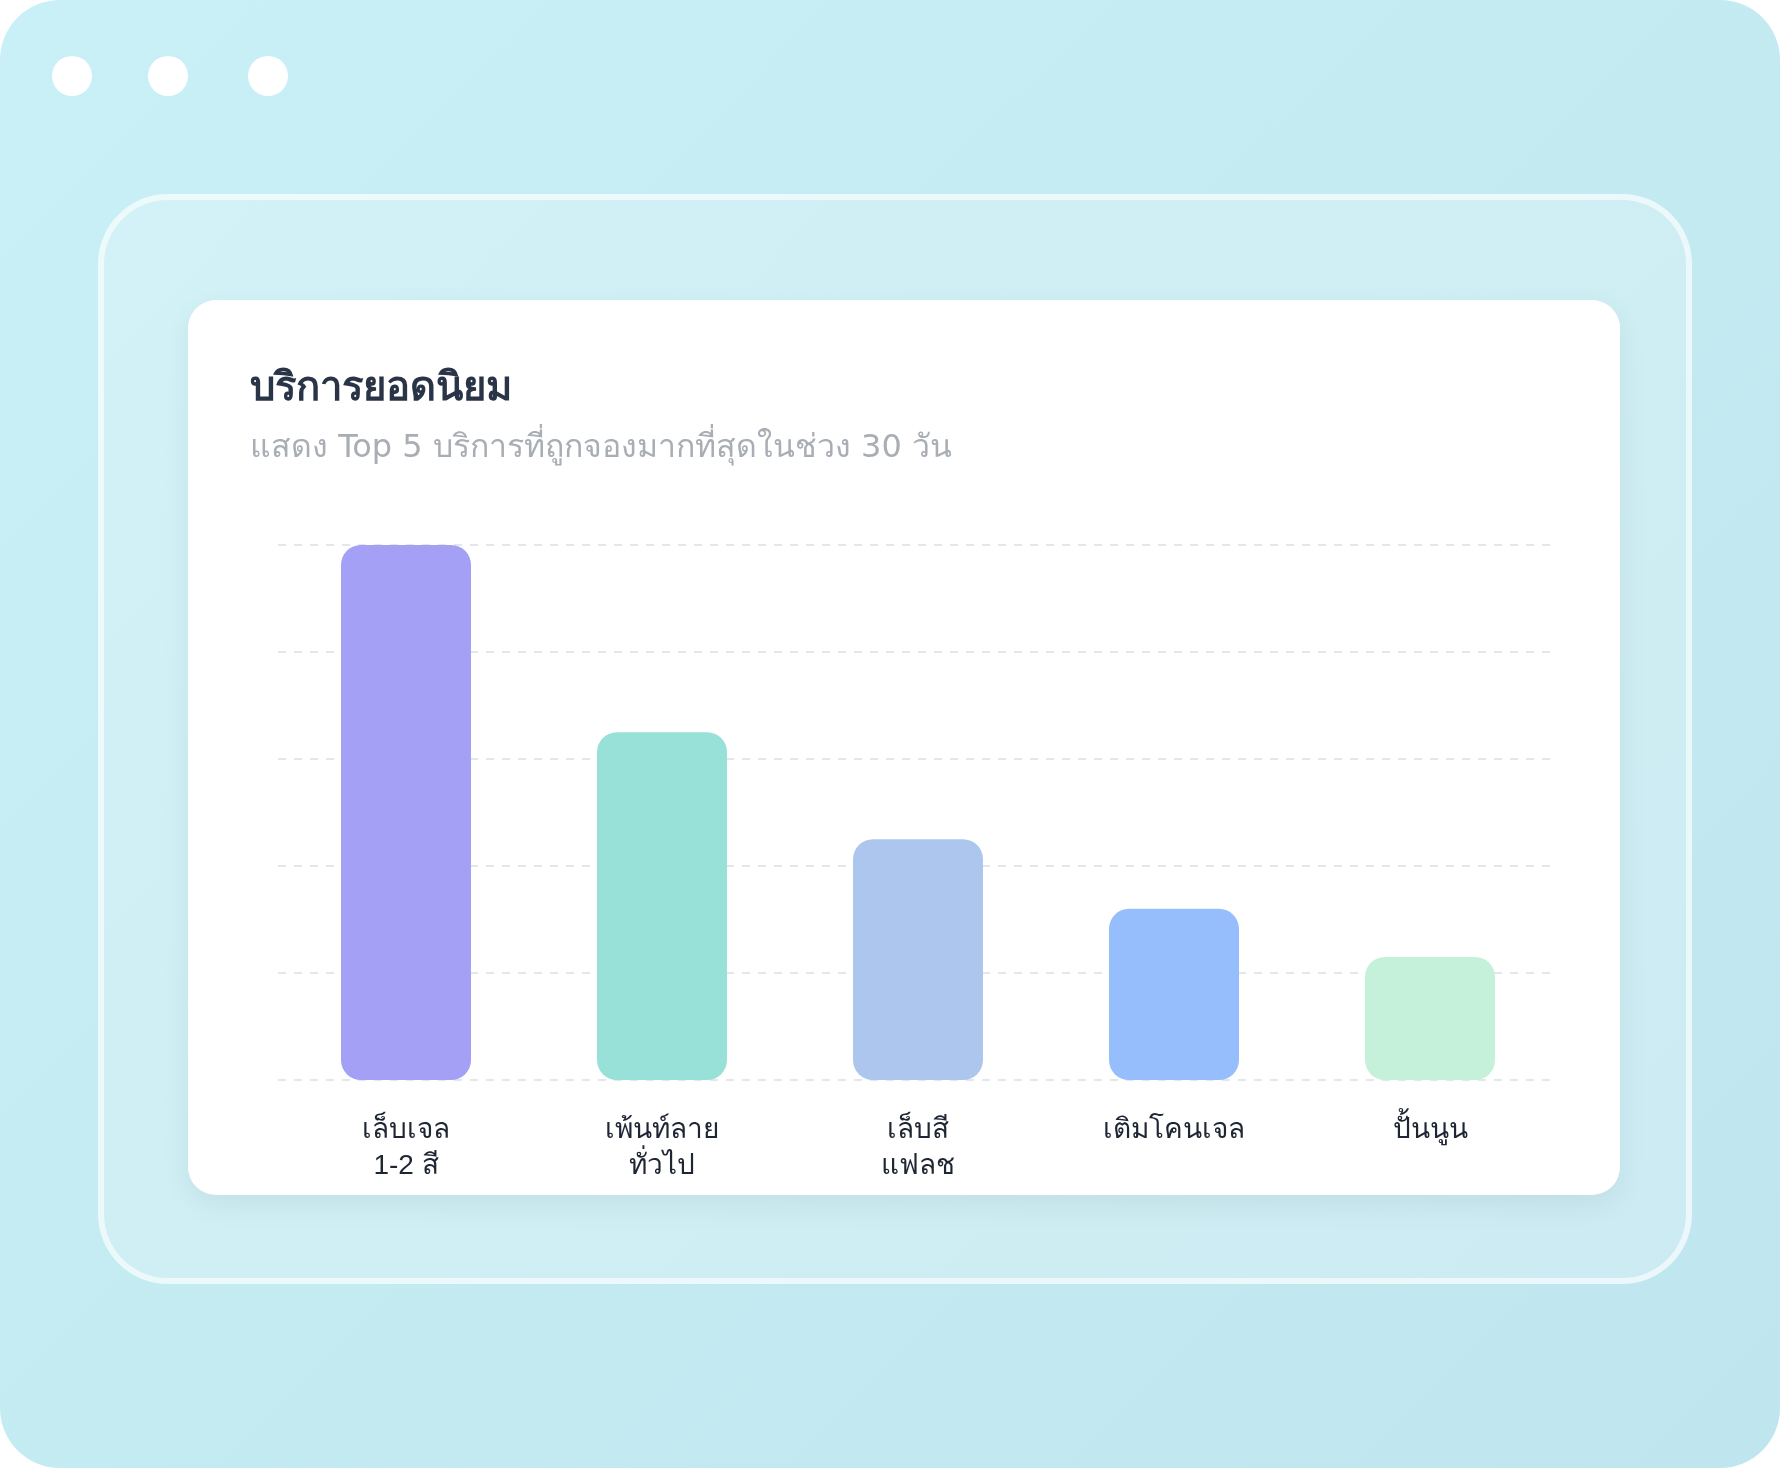 The width and height of the screenshot is (1780, 1468). What do you see at coordinates (1174, 1127) in the screenshot?
I see `x-tick-label: เติมโคนเจล` at bounding box center [1174, 1127].